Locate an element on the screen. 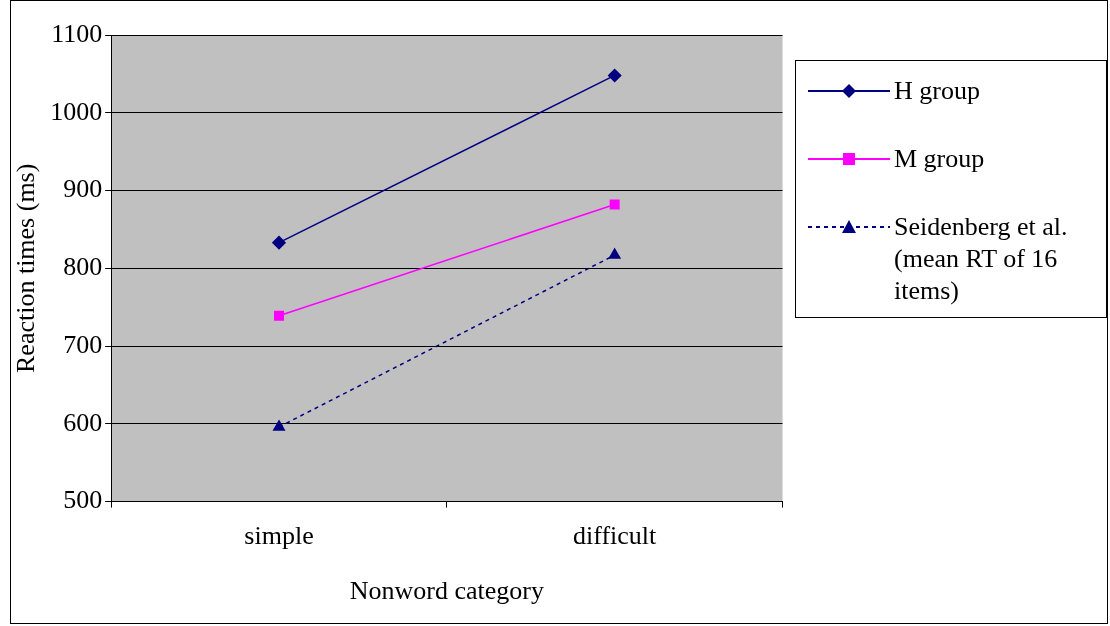  y-axis-title: Reaction times (ms) is located at coordinates (26, 268).